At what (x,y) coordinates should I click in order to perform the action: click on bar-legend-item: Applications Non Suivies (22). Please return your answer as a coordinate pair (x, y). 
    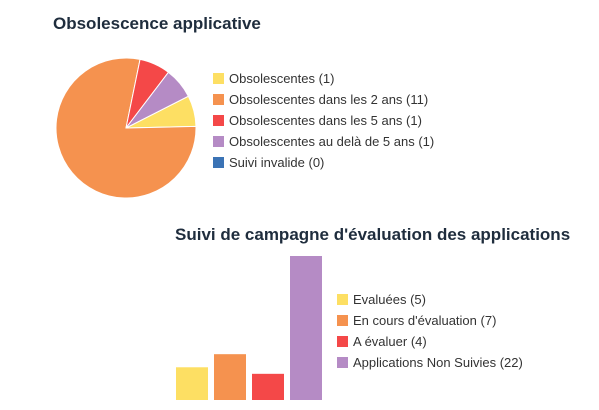
    Looking at the image, I should click on (430, 362).